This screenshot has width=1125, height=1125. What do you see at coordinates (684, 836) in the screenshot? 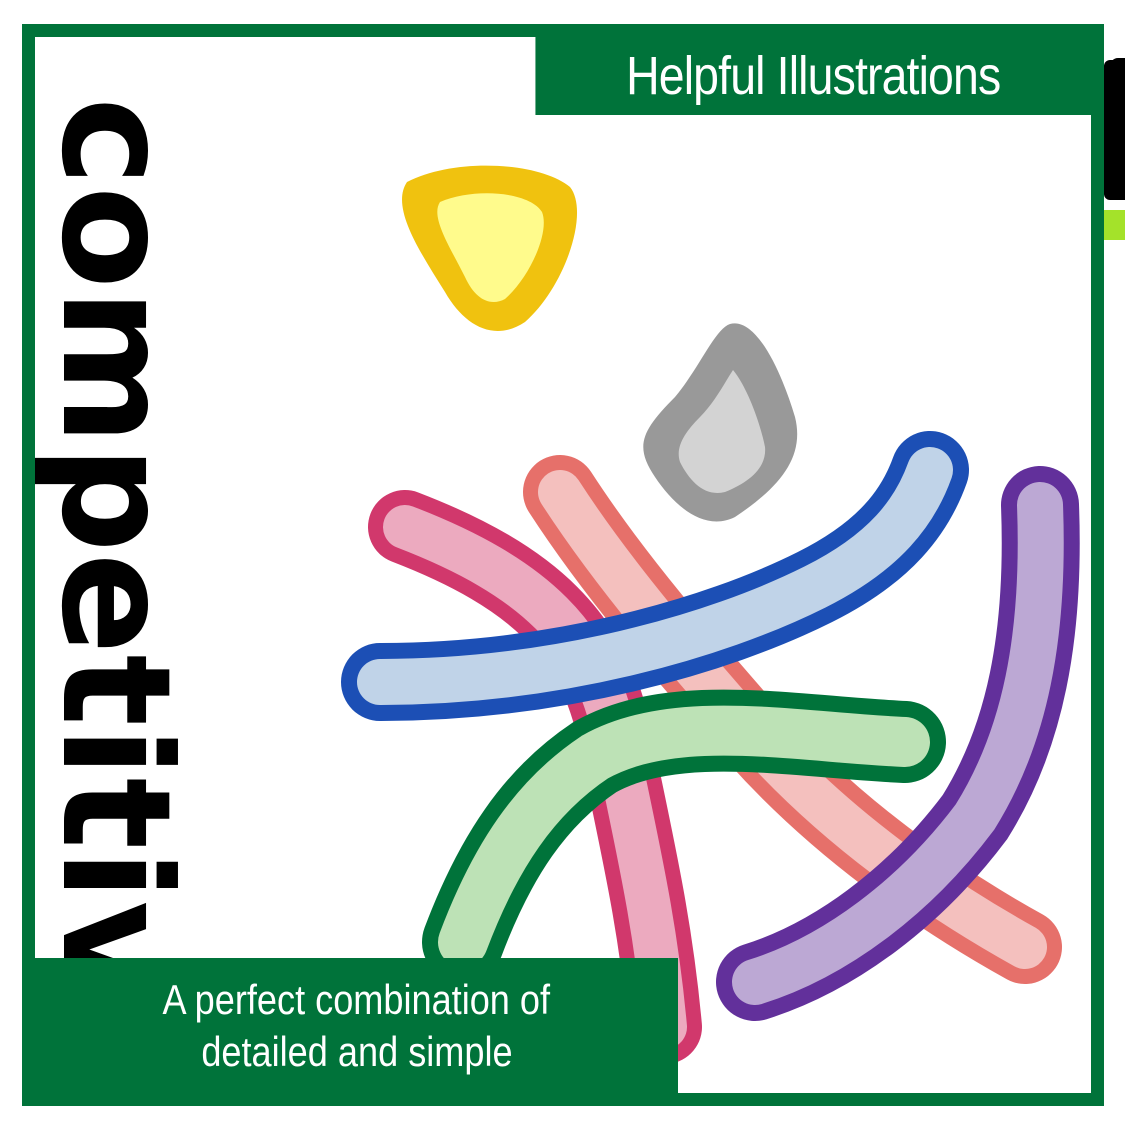
I see `green-stroke` at bounding box center [684, 836].